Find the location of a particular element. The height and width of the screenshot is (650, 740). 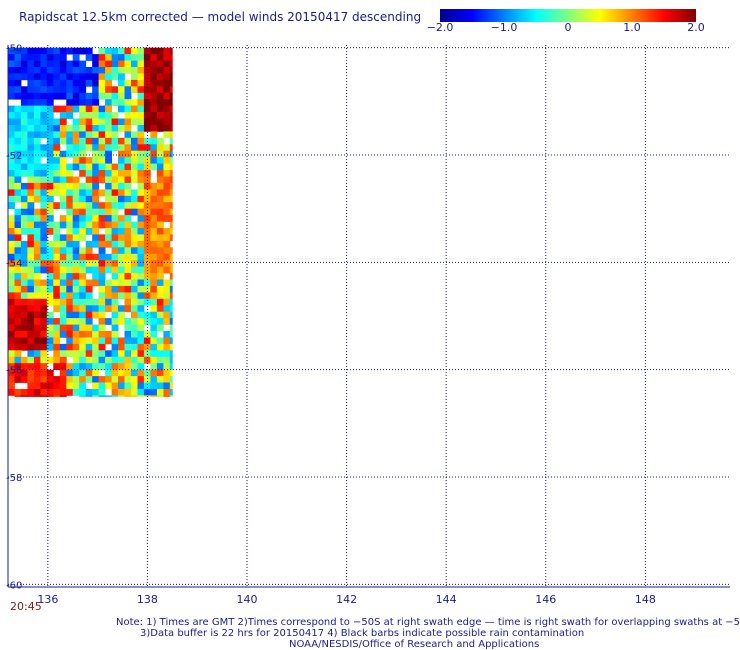

swath-time-label: 20:45 is located at coordinates (26, 606).